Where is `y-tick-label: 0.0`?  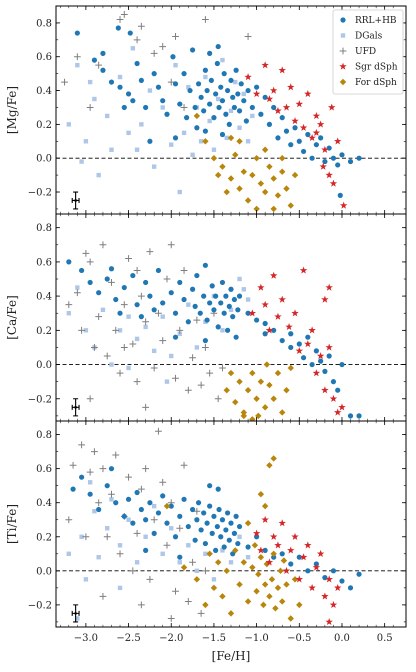 y-tick-label: 0.0 is located at coordinates (44, 571).